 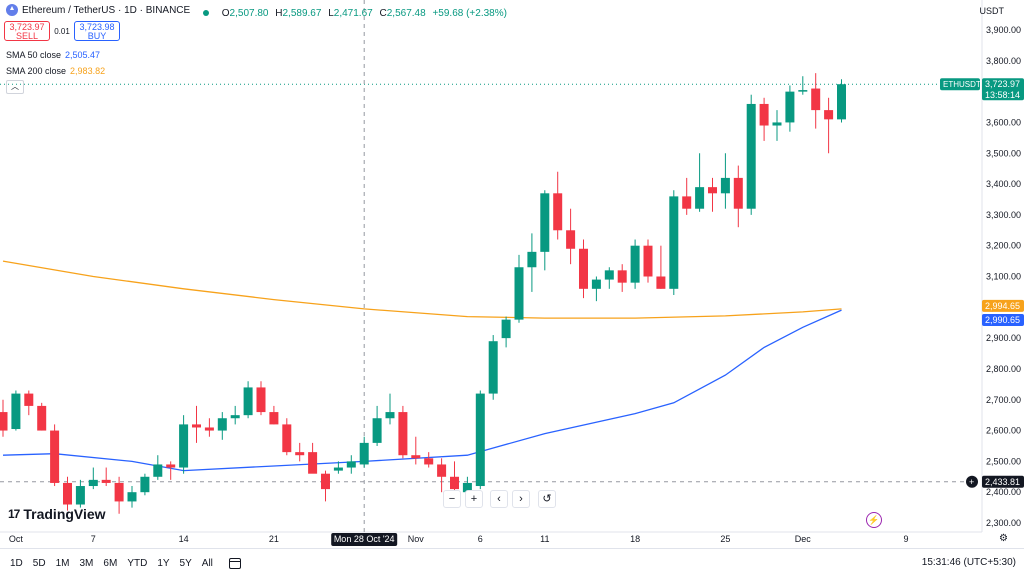 I want to click on tradingview-logo: 17 TradingView, so click(x=57, y=514).